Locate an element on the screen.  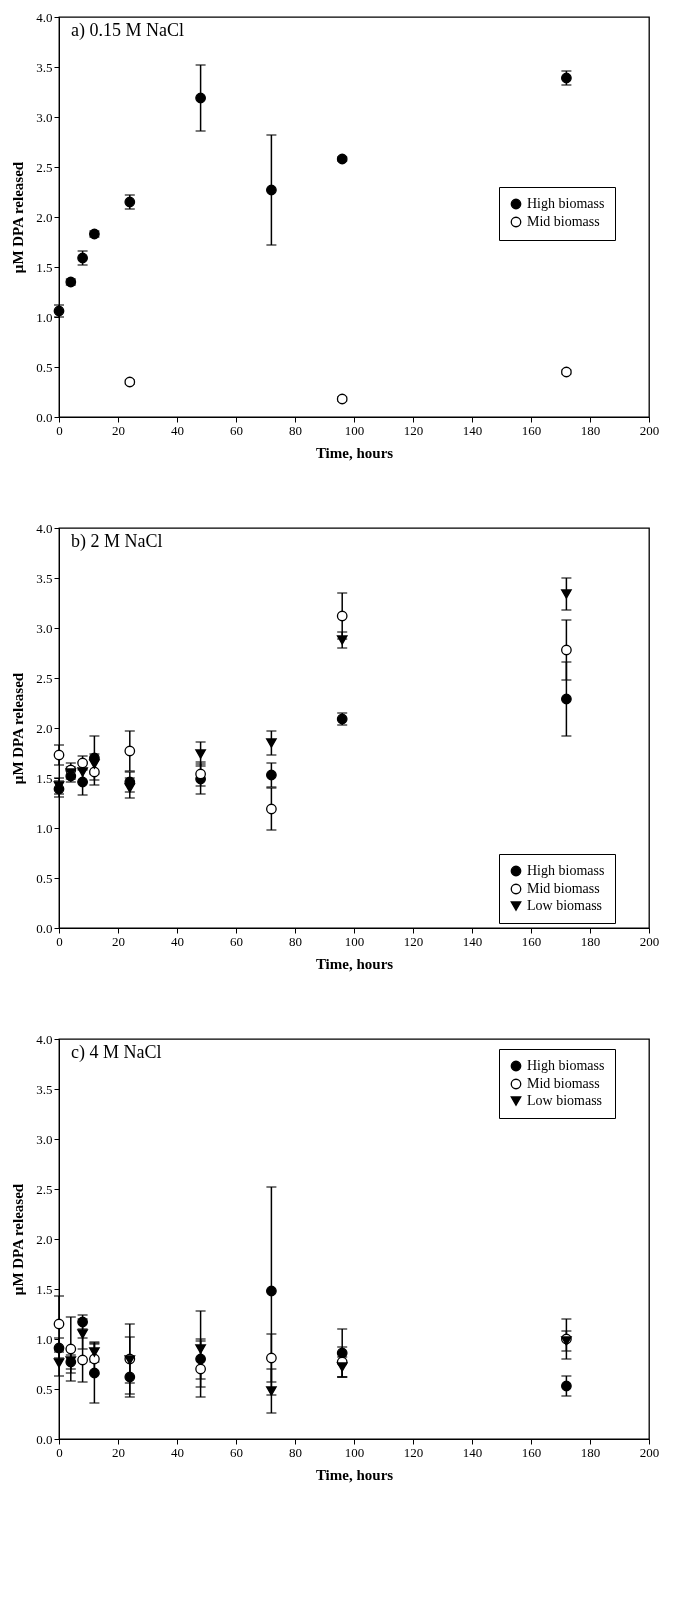
chart-title: c) 4 M NaCl is located at coordinates (116, 1052).